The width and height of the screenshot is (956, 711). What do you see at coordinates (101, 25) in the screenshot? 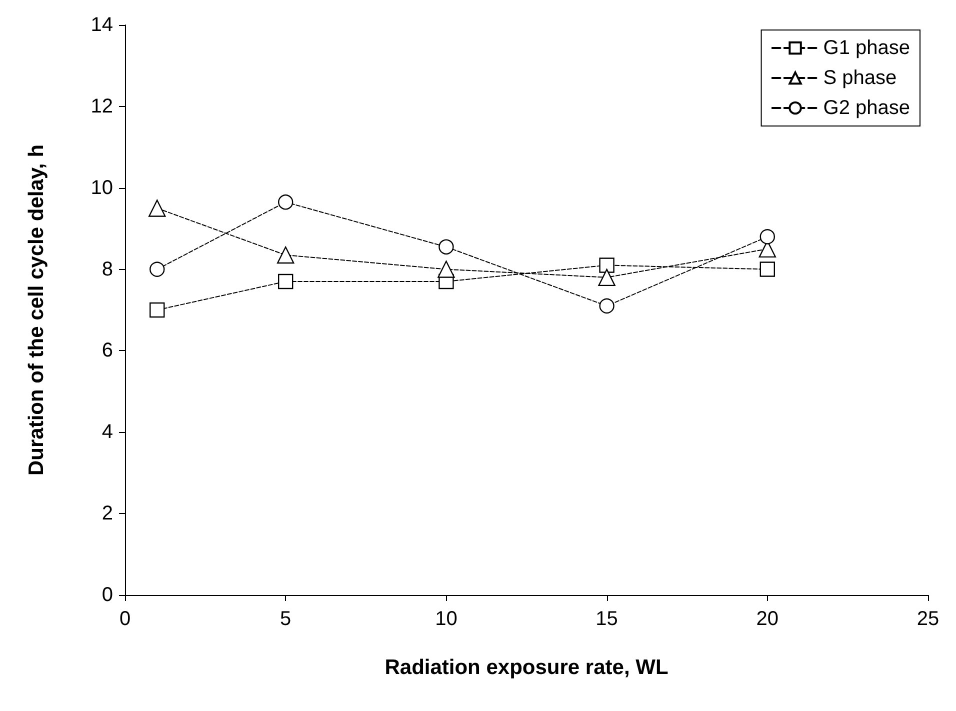
I see `y-tick-label: 14` at bounding box center [101, 25].